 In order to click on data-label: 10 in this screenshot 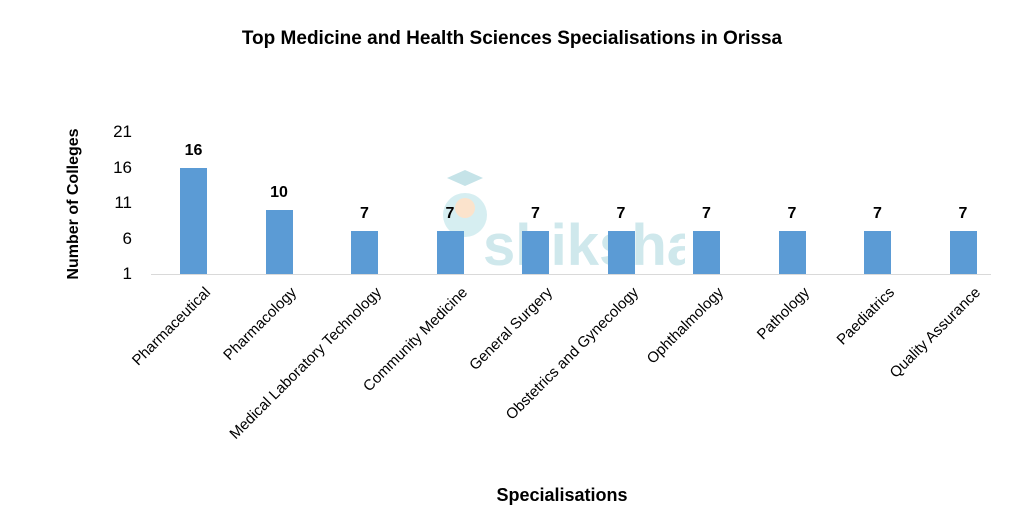, I will do `click(279, 193)`.